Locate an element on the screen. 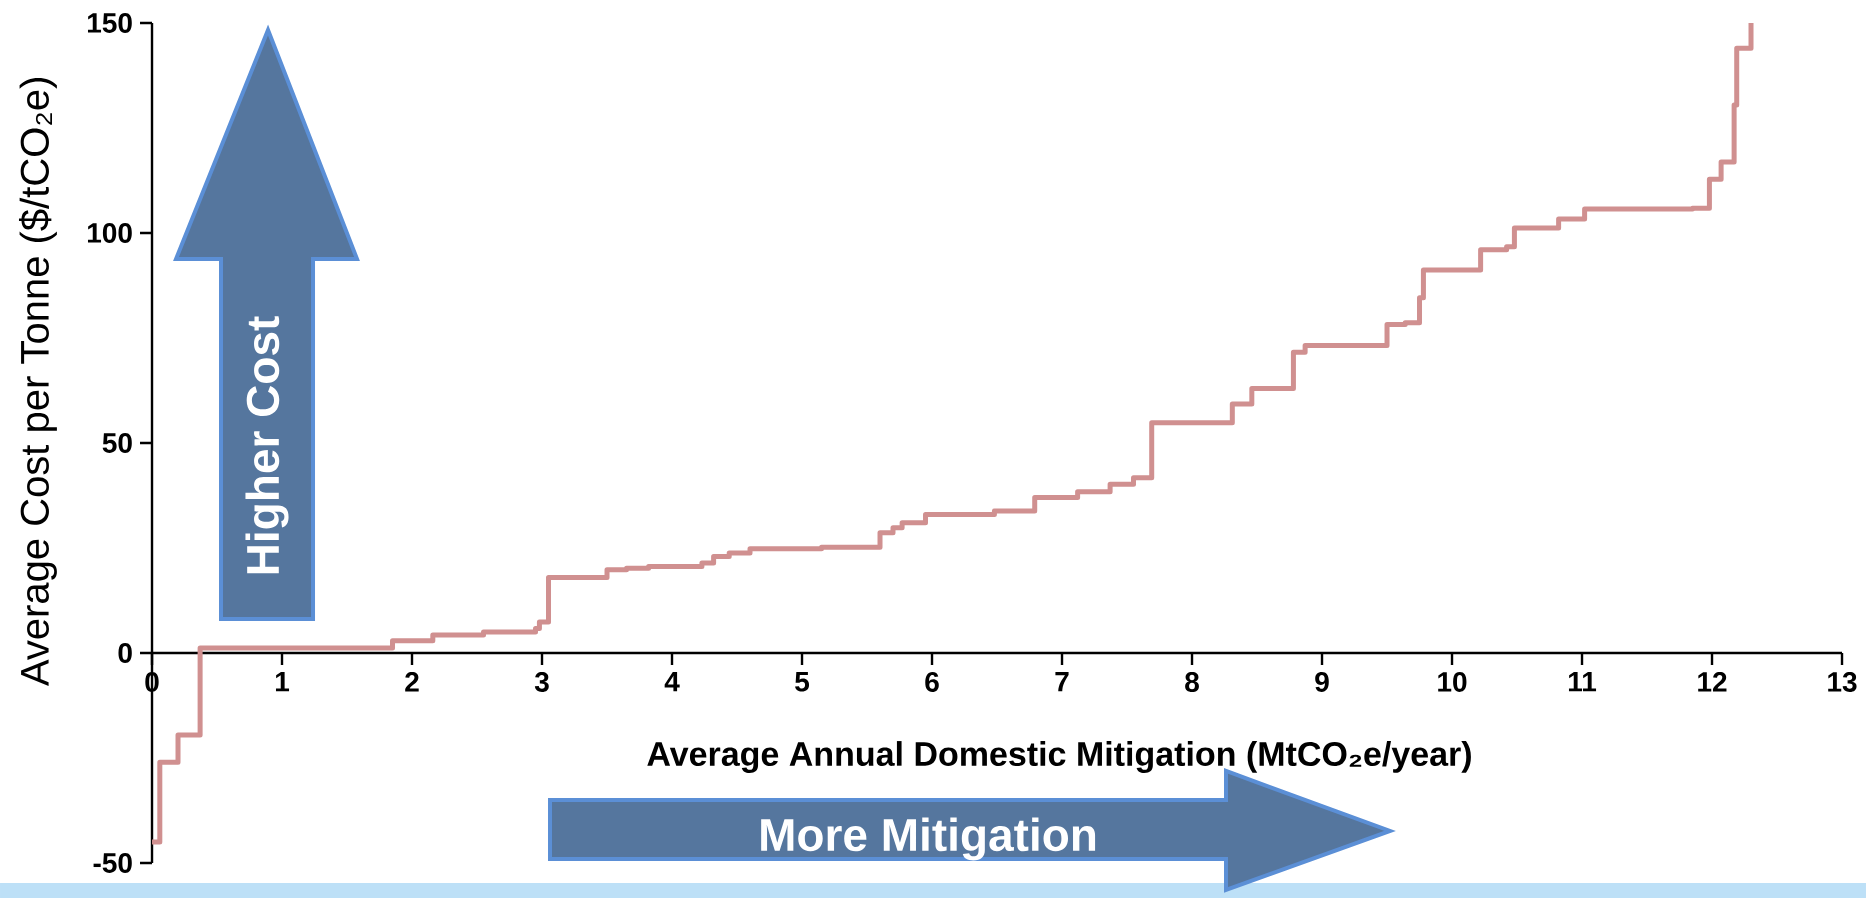  x-axis-title: Average Annual Domestic Mitigation (MtCO₂e/year) is located at coordinates (1059, 757).